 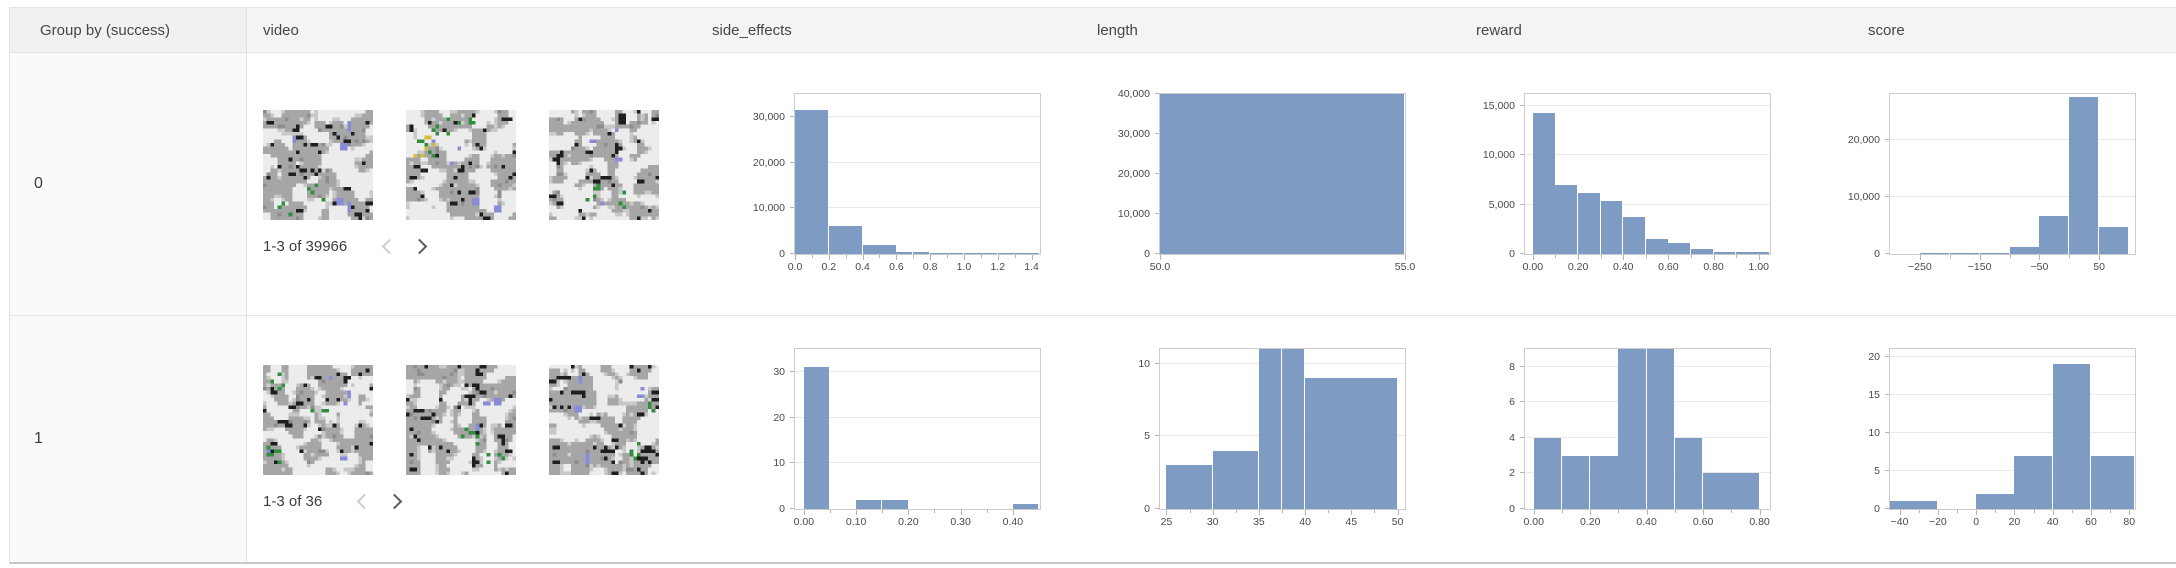 What do you see at coordinates (1758, 267) in the screenshot?
I see `axis-tick-label: 1.00` at bounding box center [1758, 267].